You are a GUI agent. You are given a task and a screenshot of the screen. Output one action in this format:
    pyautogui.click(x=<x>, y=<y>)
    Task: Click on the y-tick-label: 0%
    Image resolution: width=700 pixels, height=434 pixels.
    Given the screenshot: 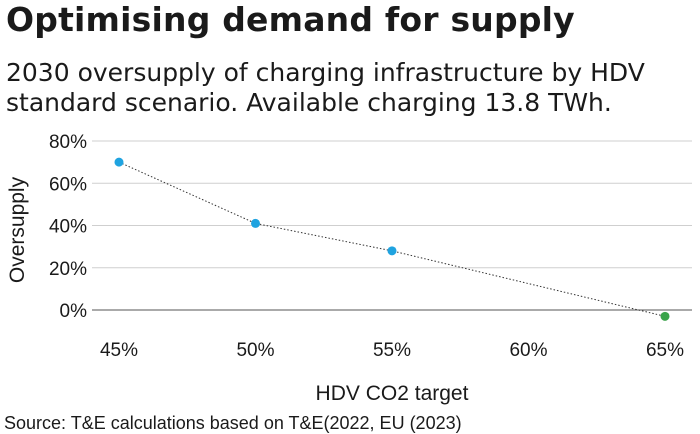 What is the action you would take?
    pyautogui.click(x=74, y=311)
    